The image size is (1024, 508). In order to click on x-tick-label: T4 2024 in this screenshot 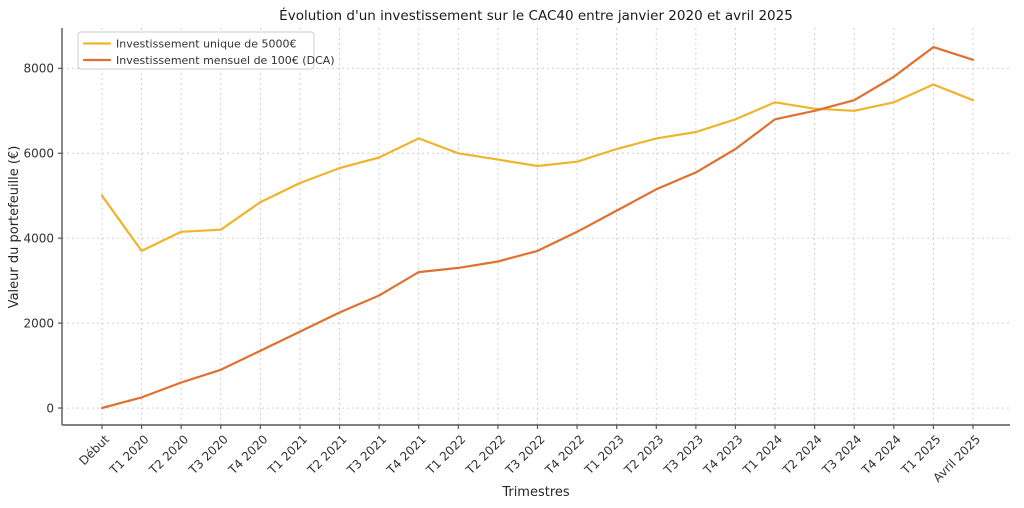, I will do `click(880, 454)`.